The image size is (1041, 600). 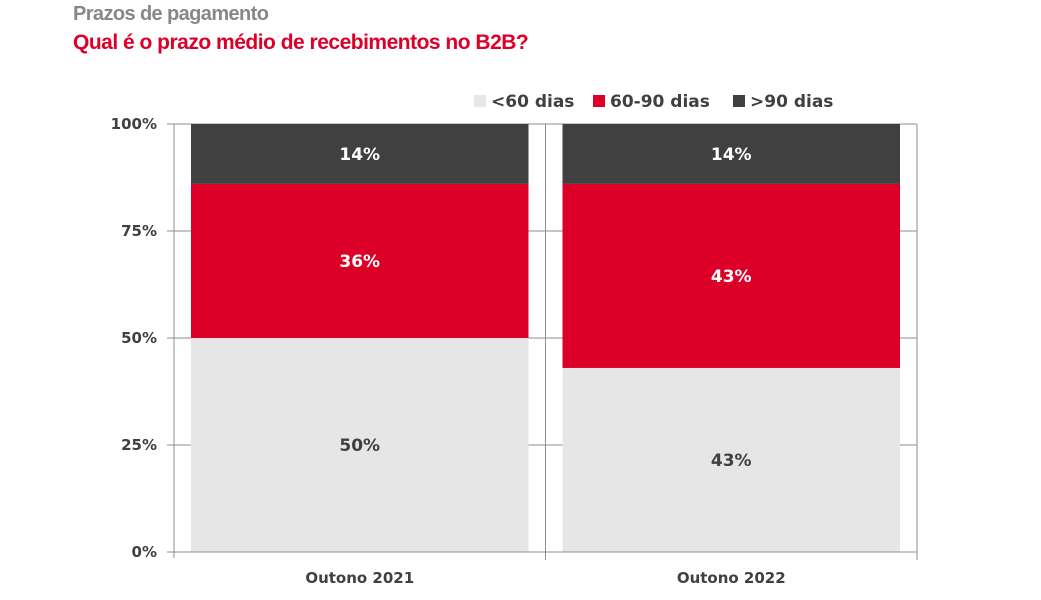 What do you see at coordinates (532, 102) in the screenshot?
I see `legend-label-60-dias: <60 dias` at bounding box center [532, 102].